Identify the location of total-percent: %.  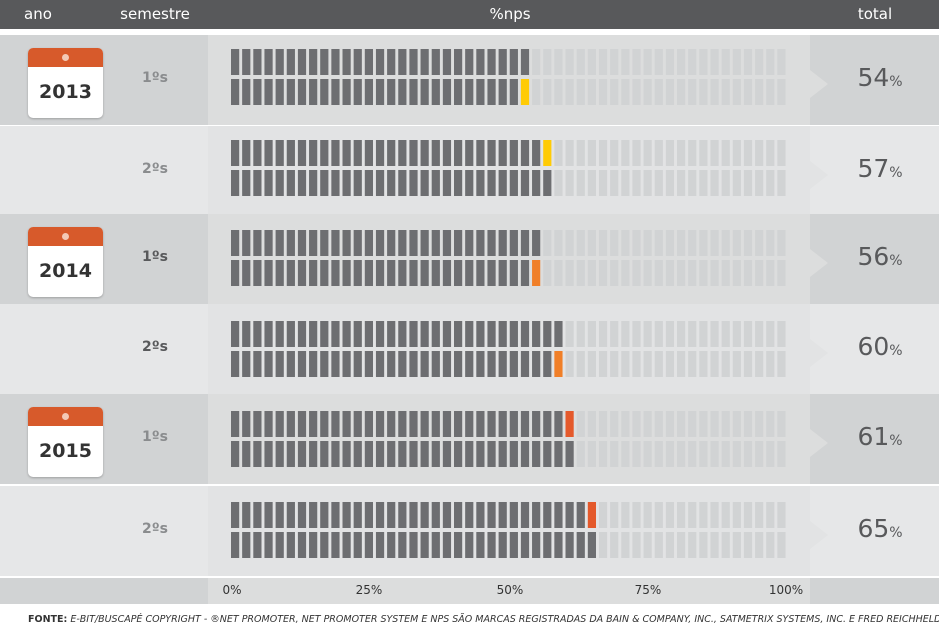
(896, 351).